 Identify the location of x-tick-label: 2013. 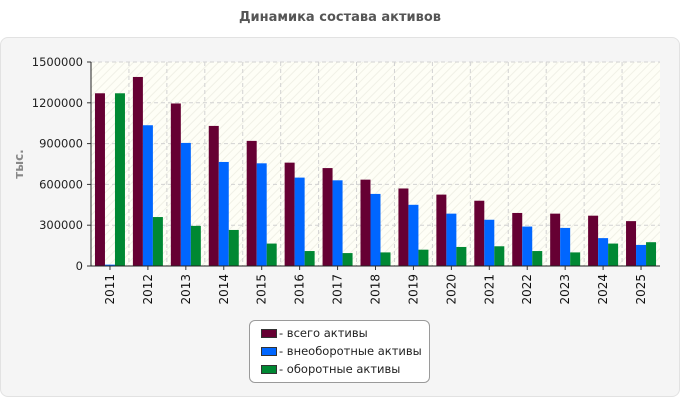
(186, 289).